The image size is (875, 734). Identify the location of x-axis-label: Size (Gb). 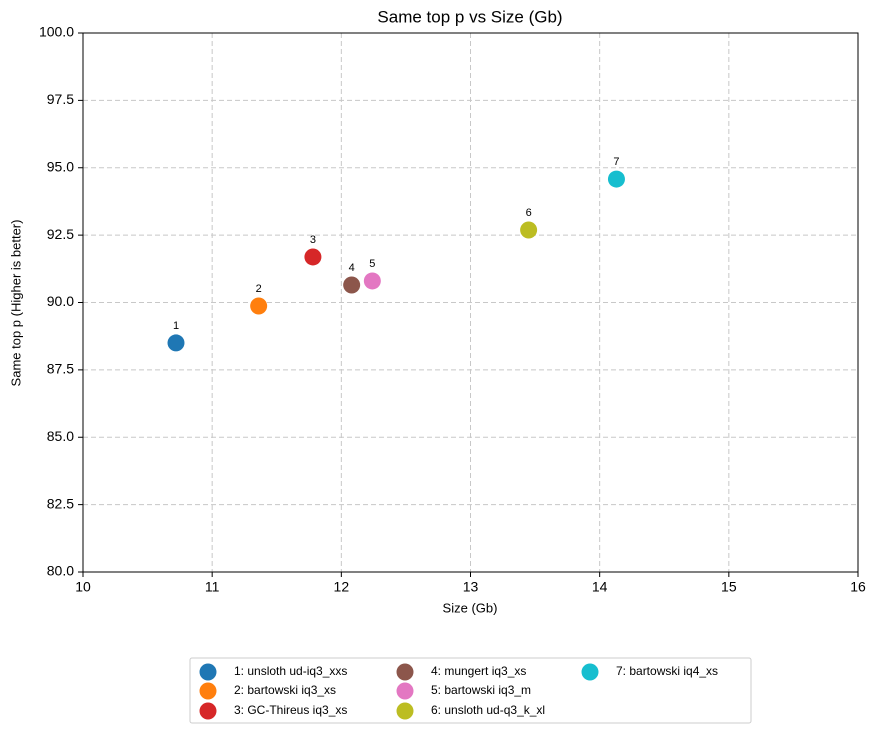
(470, 607).